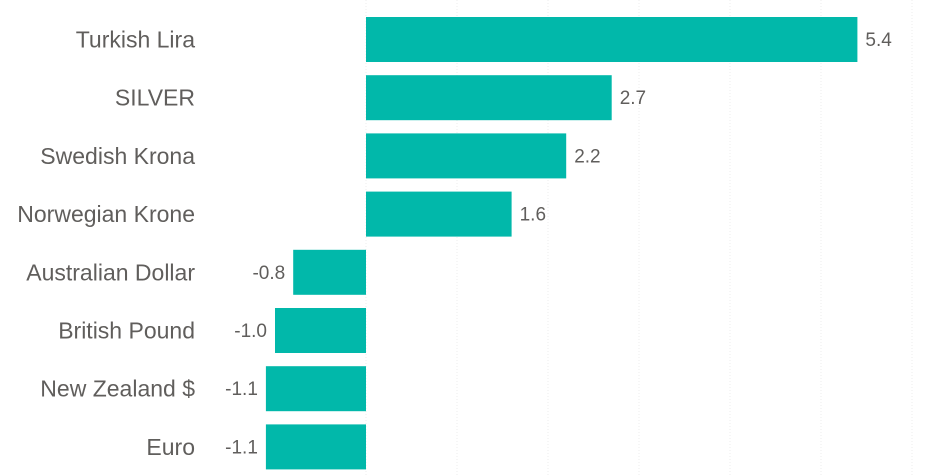 The width and height of the screenshot is (933, 476). I want to click on bar-silver, so click(489, 98).